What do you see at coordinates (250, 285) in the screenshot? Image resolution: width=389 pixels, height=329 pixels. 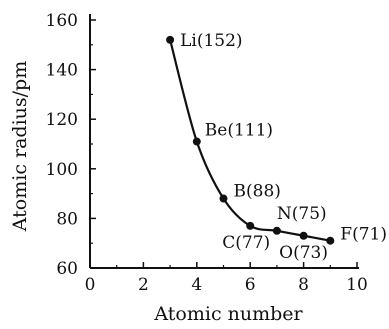 I see `x-tick-label: 6` at bounding box center [250, 285].